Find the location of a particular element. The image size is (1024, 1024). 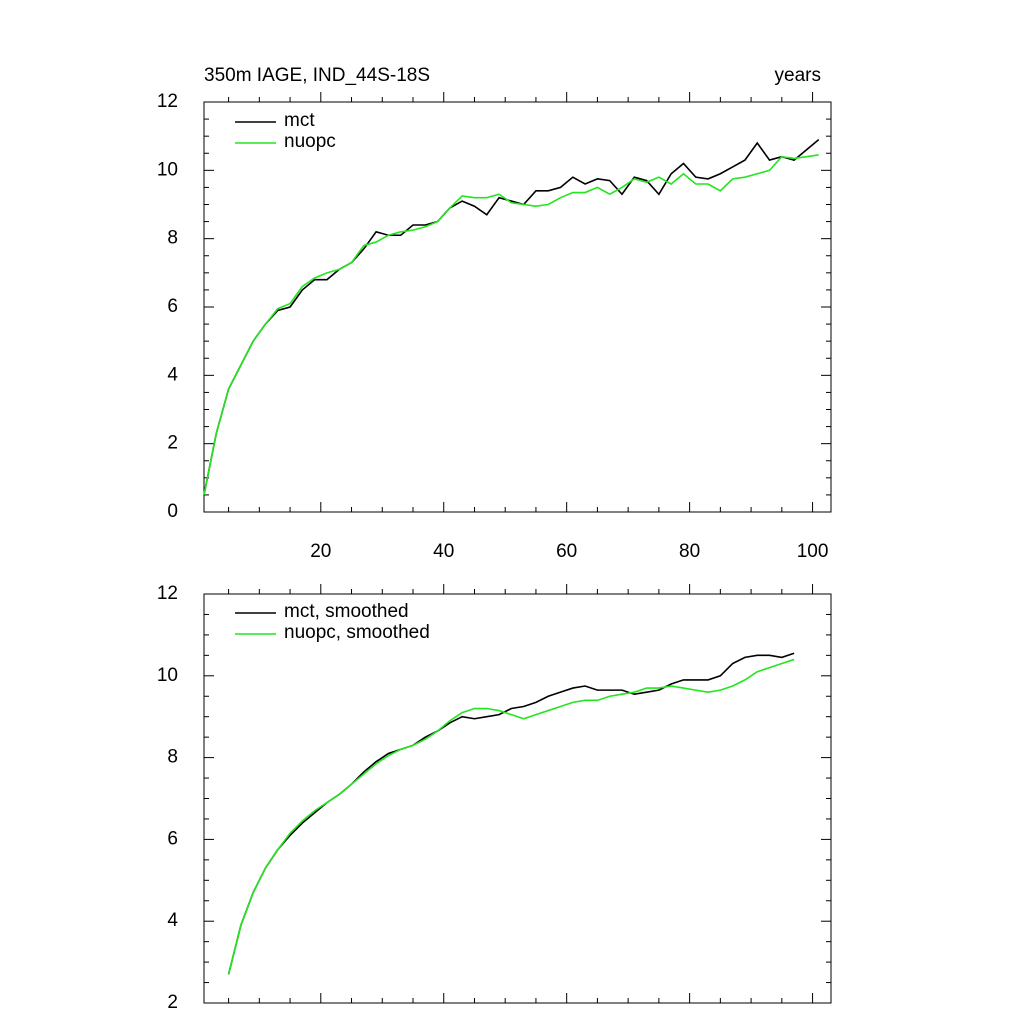

x-tick-label: 20 is located at coordinates (320, 551).